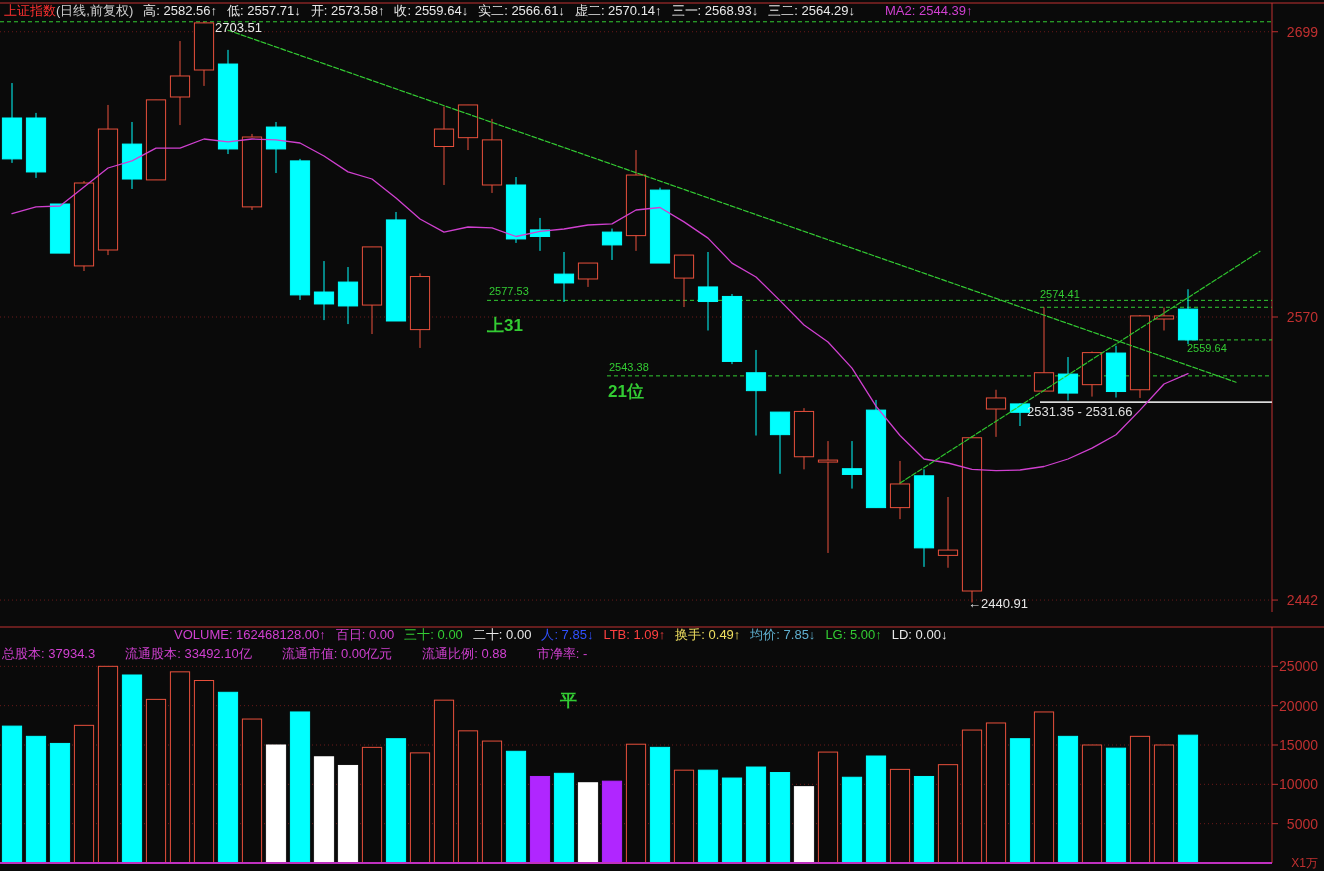  What do you see at coordinates (919, 634) in the screenshot?
I see `annotation: LD: 0.00↓` at bounding box center [919, 634].